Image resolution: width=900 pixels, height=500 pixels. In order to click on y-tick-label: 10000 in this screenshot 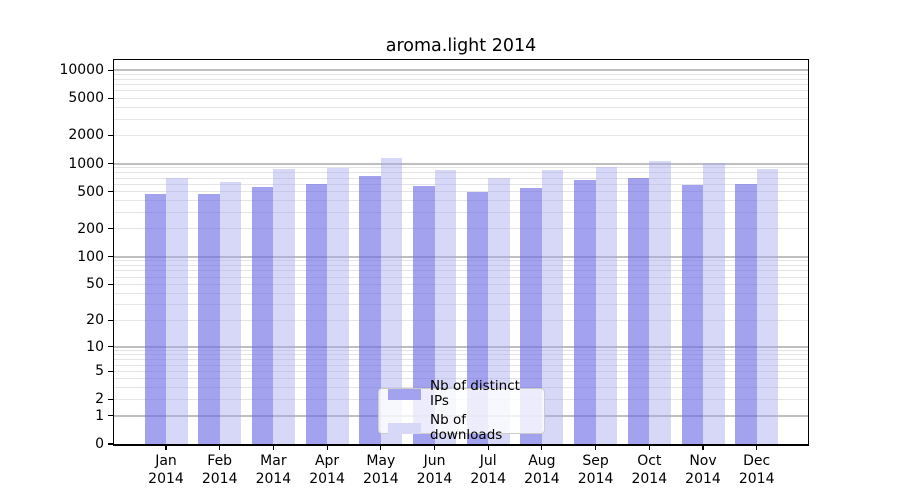, I will do `click(81, 70)`.